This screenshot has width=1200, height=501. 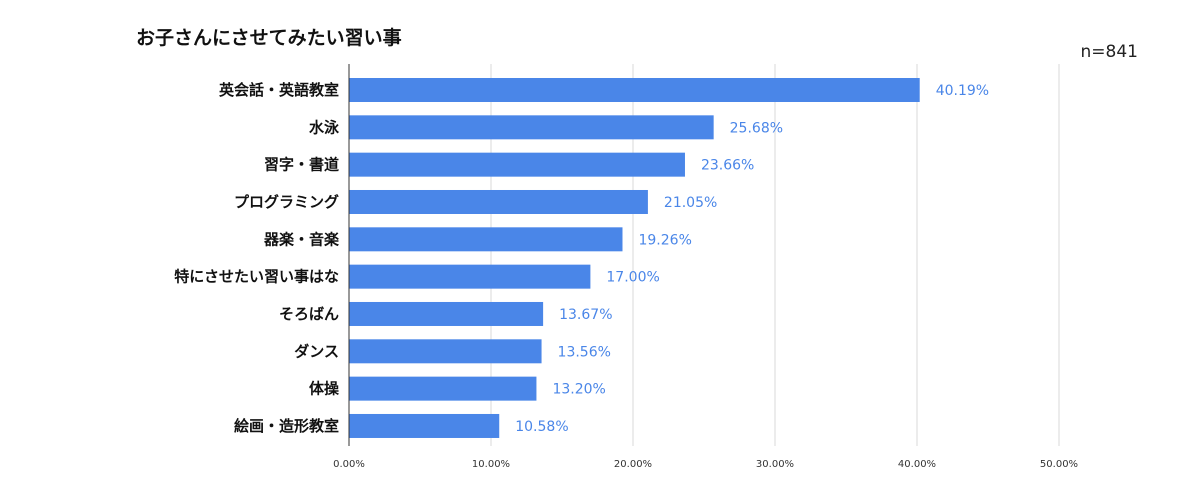 What do you see at coordinates (917, 464) in the screenshot?
I see `x-tick-label: 40.00%` at bounding box center [917, 464].